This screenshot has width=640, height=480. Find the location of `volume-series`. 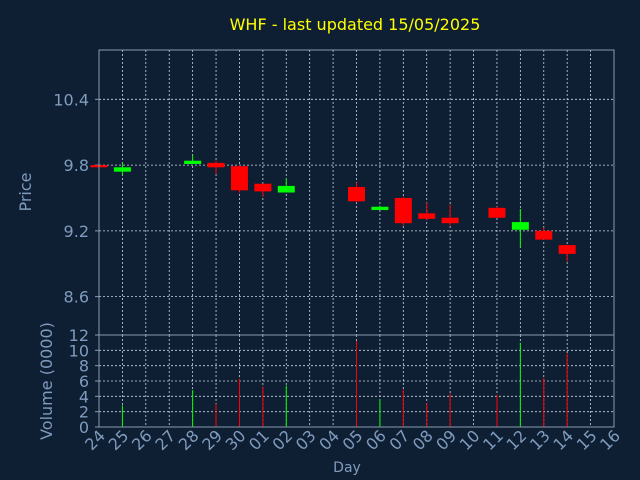

volume-series is located at coordinates (333, 384).